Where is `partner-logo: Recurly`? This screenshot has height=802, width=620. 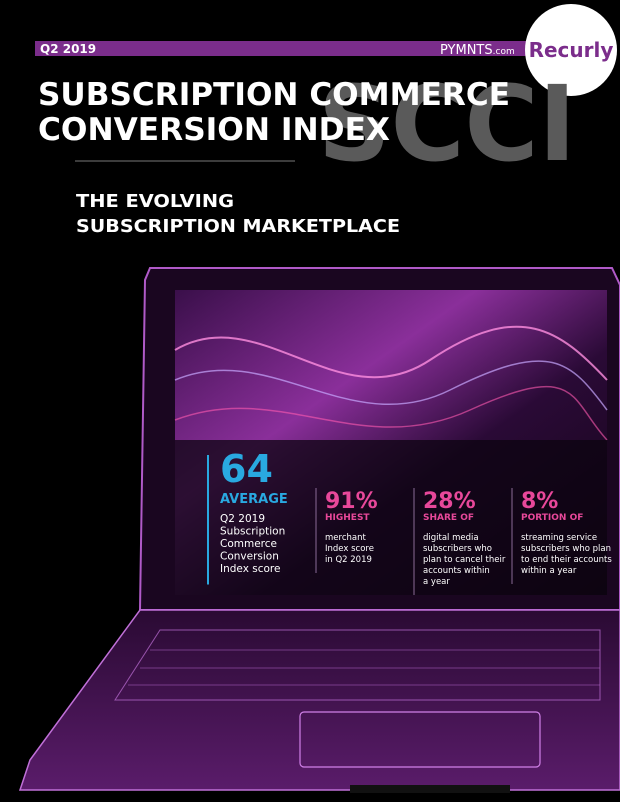 partner-logo: Recurly is located at coordinates (571, 50).